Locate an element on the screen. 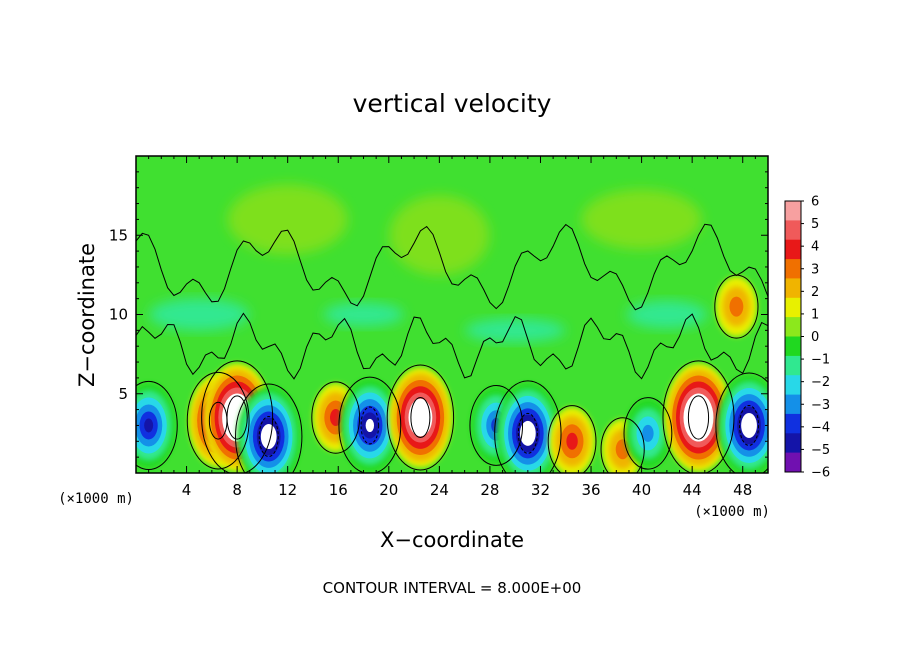  x-tick-label: 24 is located at coordinates (439, 490).